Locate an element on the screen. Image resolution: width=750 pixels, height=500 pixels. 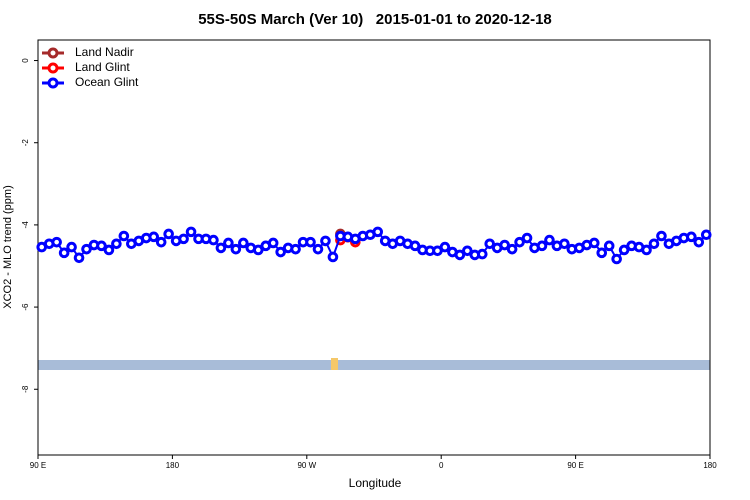
y-tick-label: -2 is located at coordinates (25, 143).